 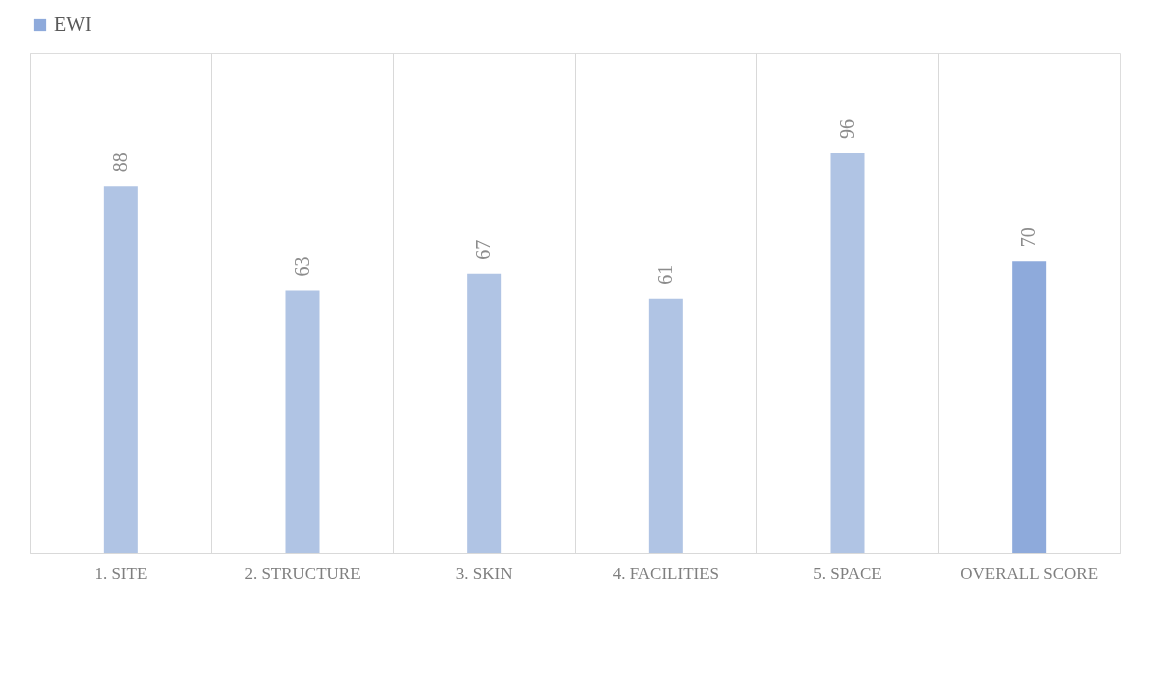 What do you see at coordinates (121, 573) in the screenshot?
I see `x-tick-label: 1. SITE` at bounding box center [121, 573].